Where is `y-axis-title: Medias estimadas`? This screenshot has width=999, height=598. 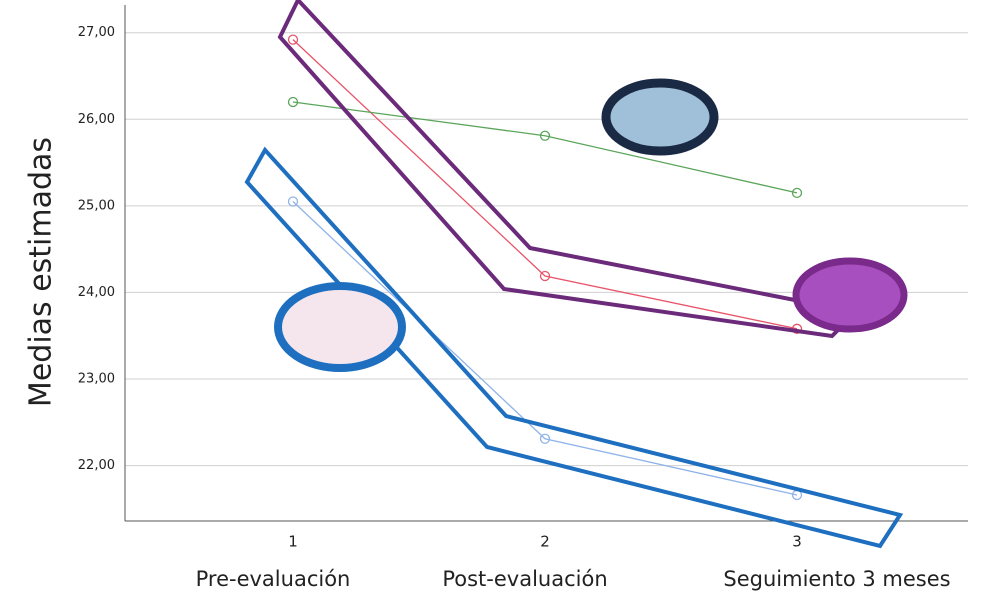 y-axis-title: Medias estimadas is located at coordinates (41, 272).